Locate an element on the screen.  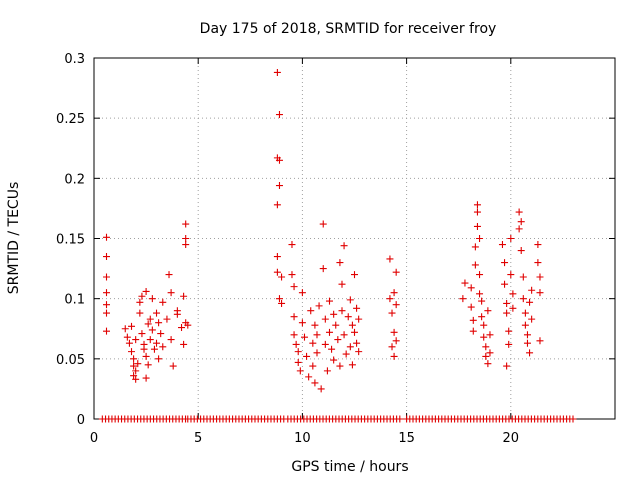
y-tick-label: 0.05 is located at coordinates (70, 360).